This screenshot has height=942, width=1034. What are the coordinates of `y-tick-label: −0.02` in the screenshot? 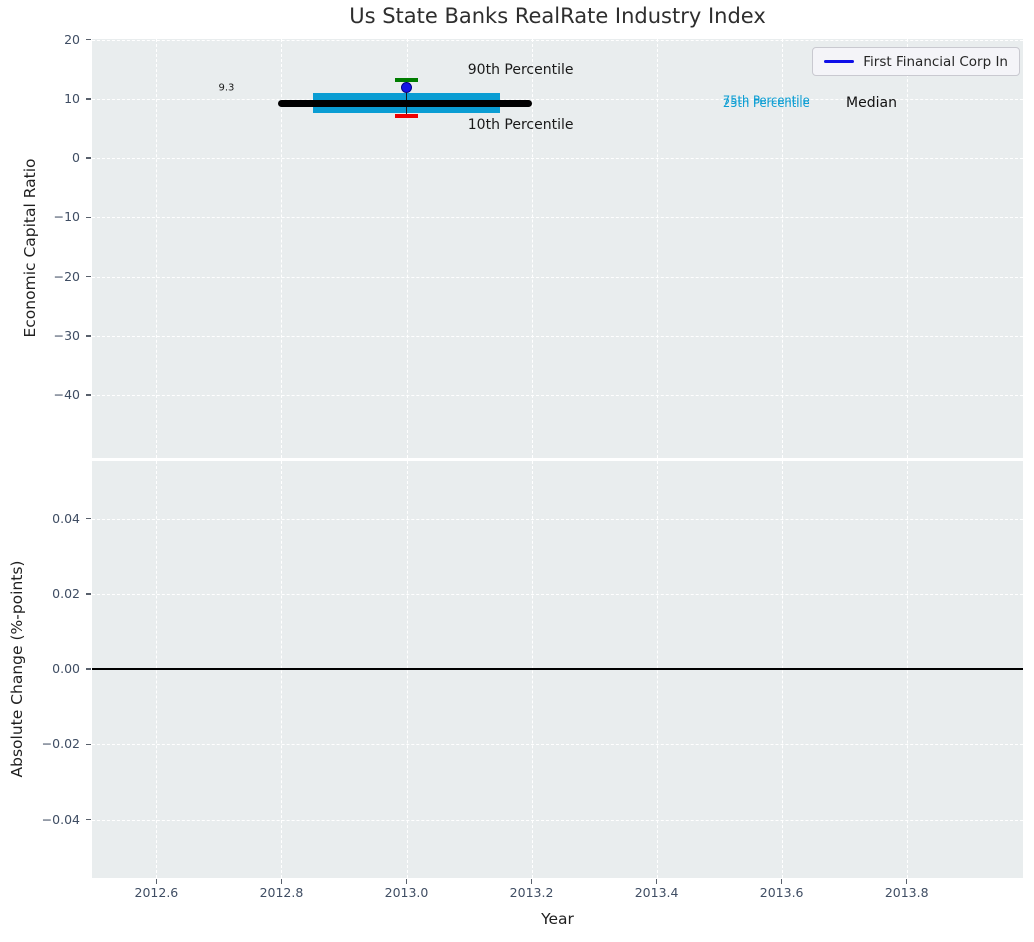 It's located at (60, 744).